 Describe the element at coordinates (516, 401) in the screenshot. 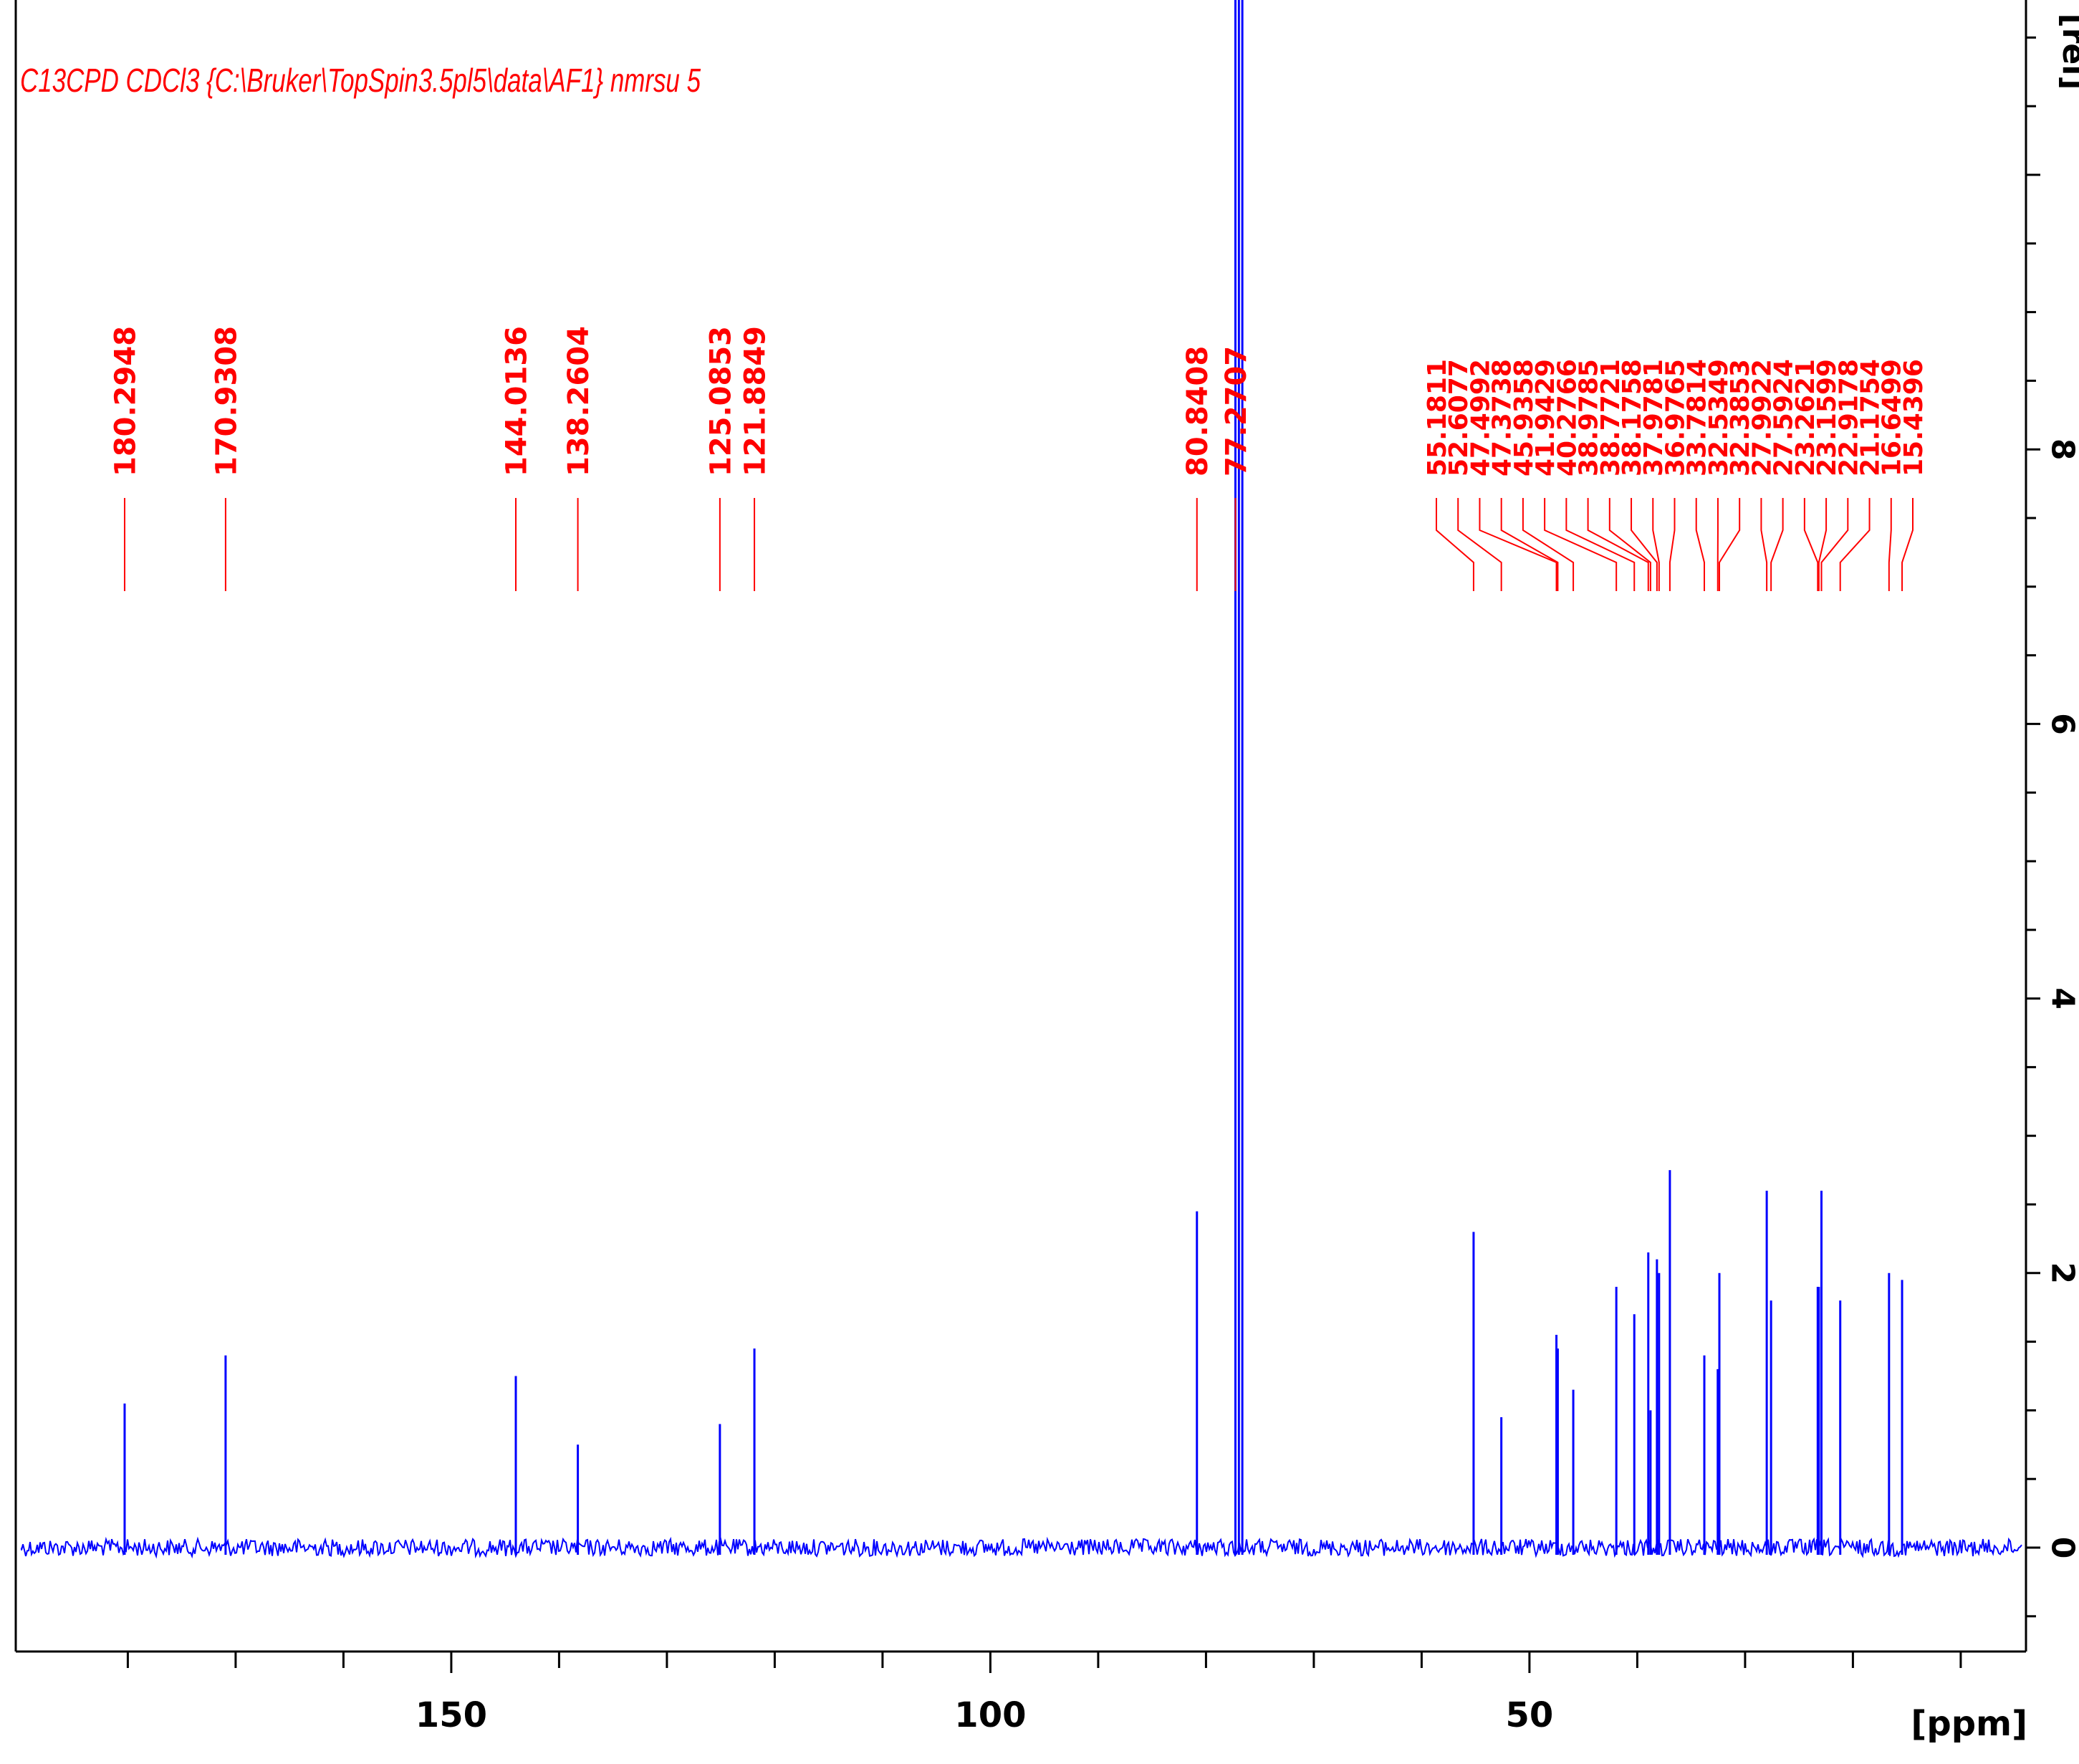

I see `peak-label: 144.0136` at that location.